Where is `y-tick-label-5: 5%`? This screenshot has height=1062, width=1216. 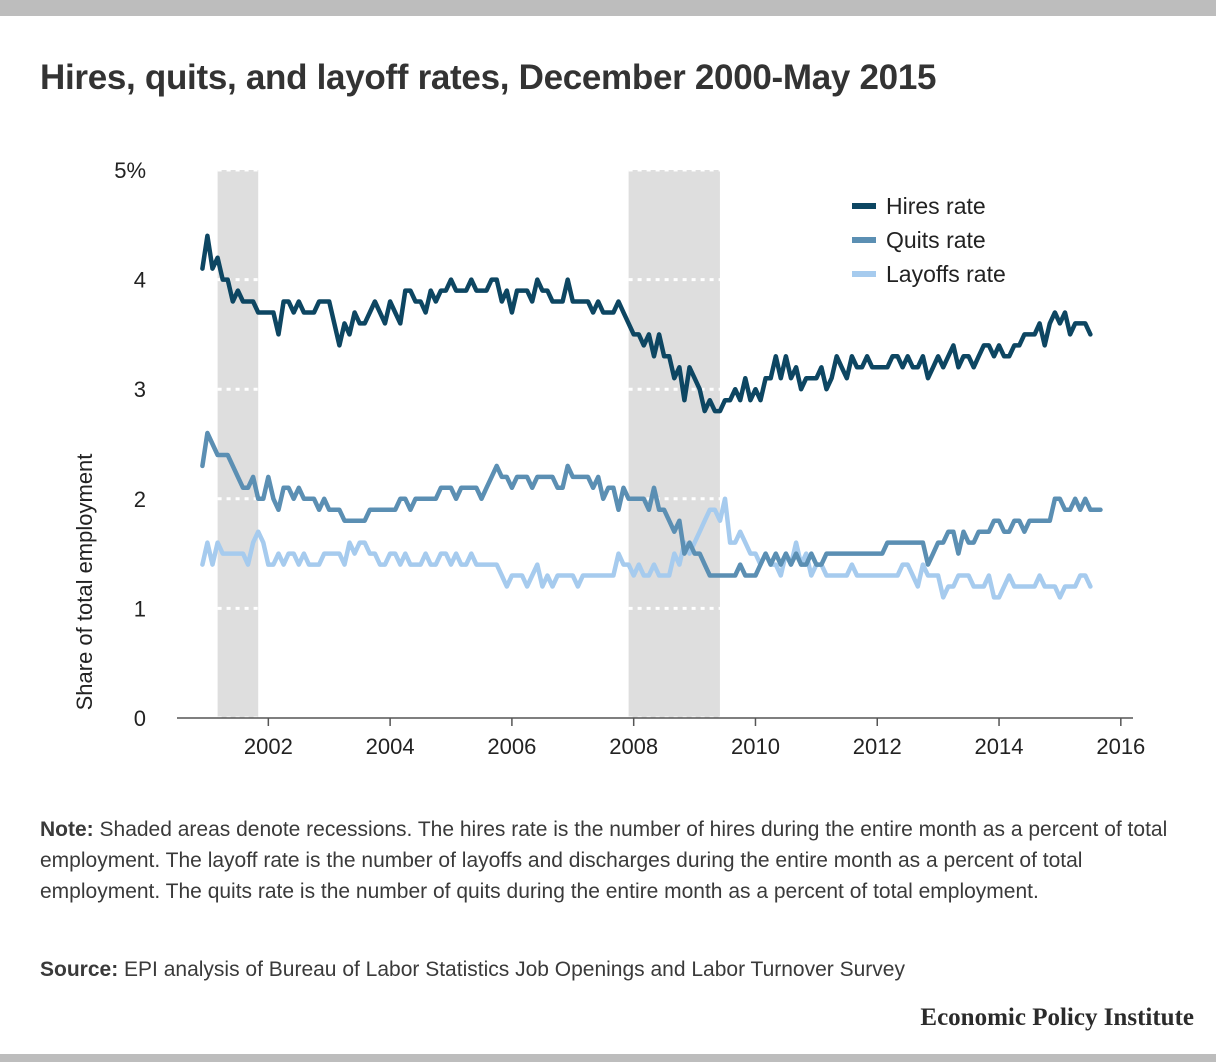
y-tick-label-5: 5% is located at coordinates (130, 170).